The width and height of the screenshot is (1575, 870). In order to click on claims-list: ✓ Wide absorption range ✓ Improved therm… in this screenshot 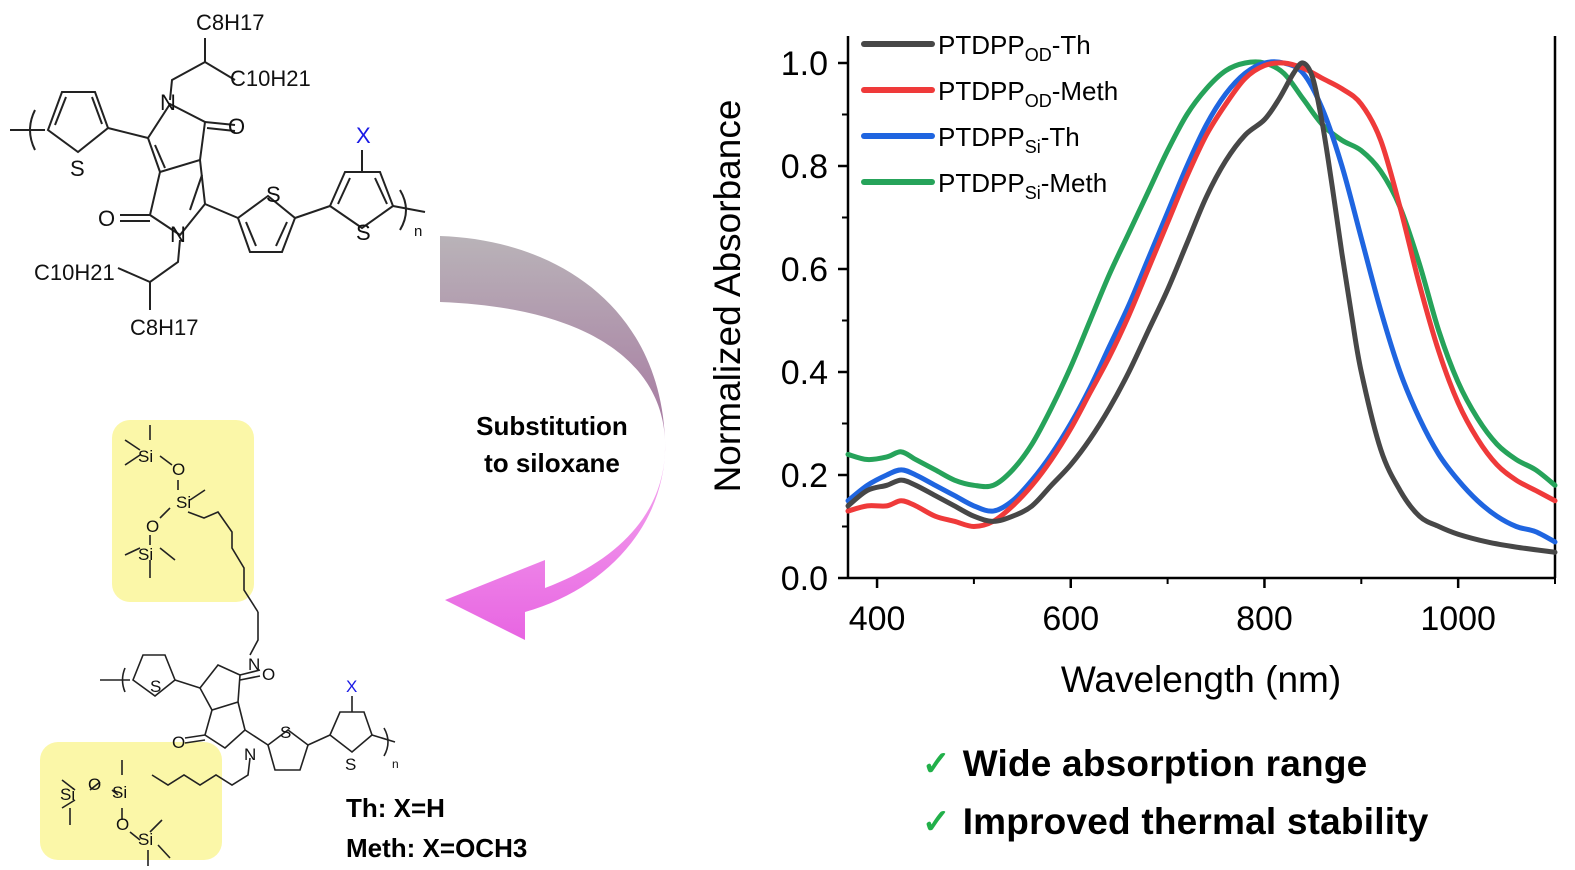, I will do `click(1175, 793)`.